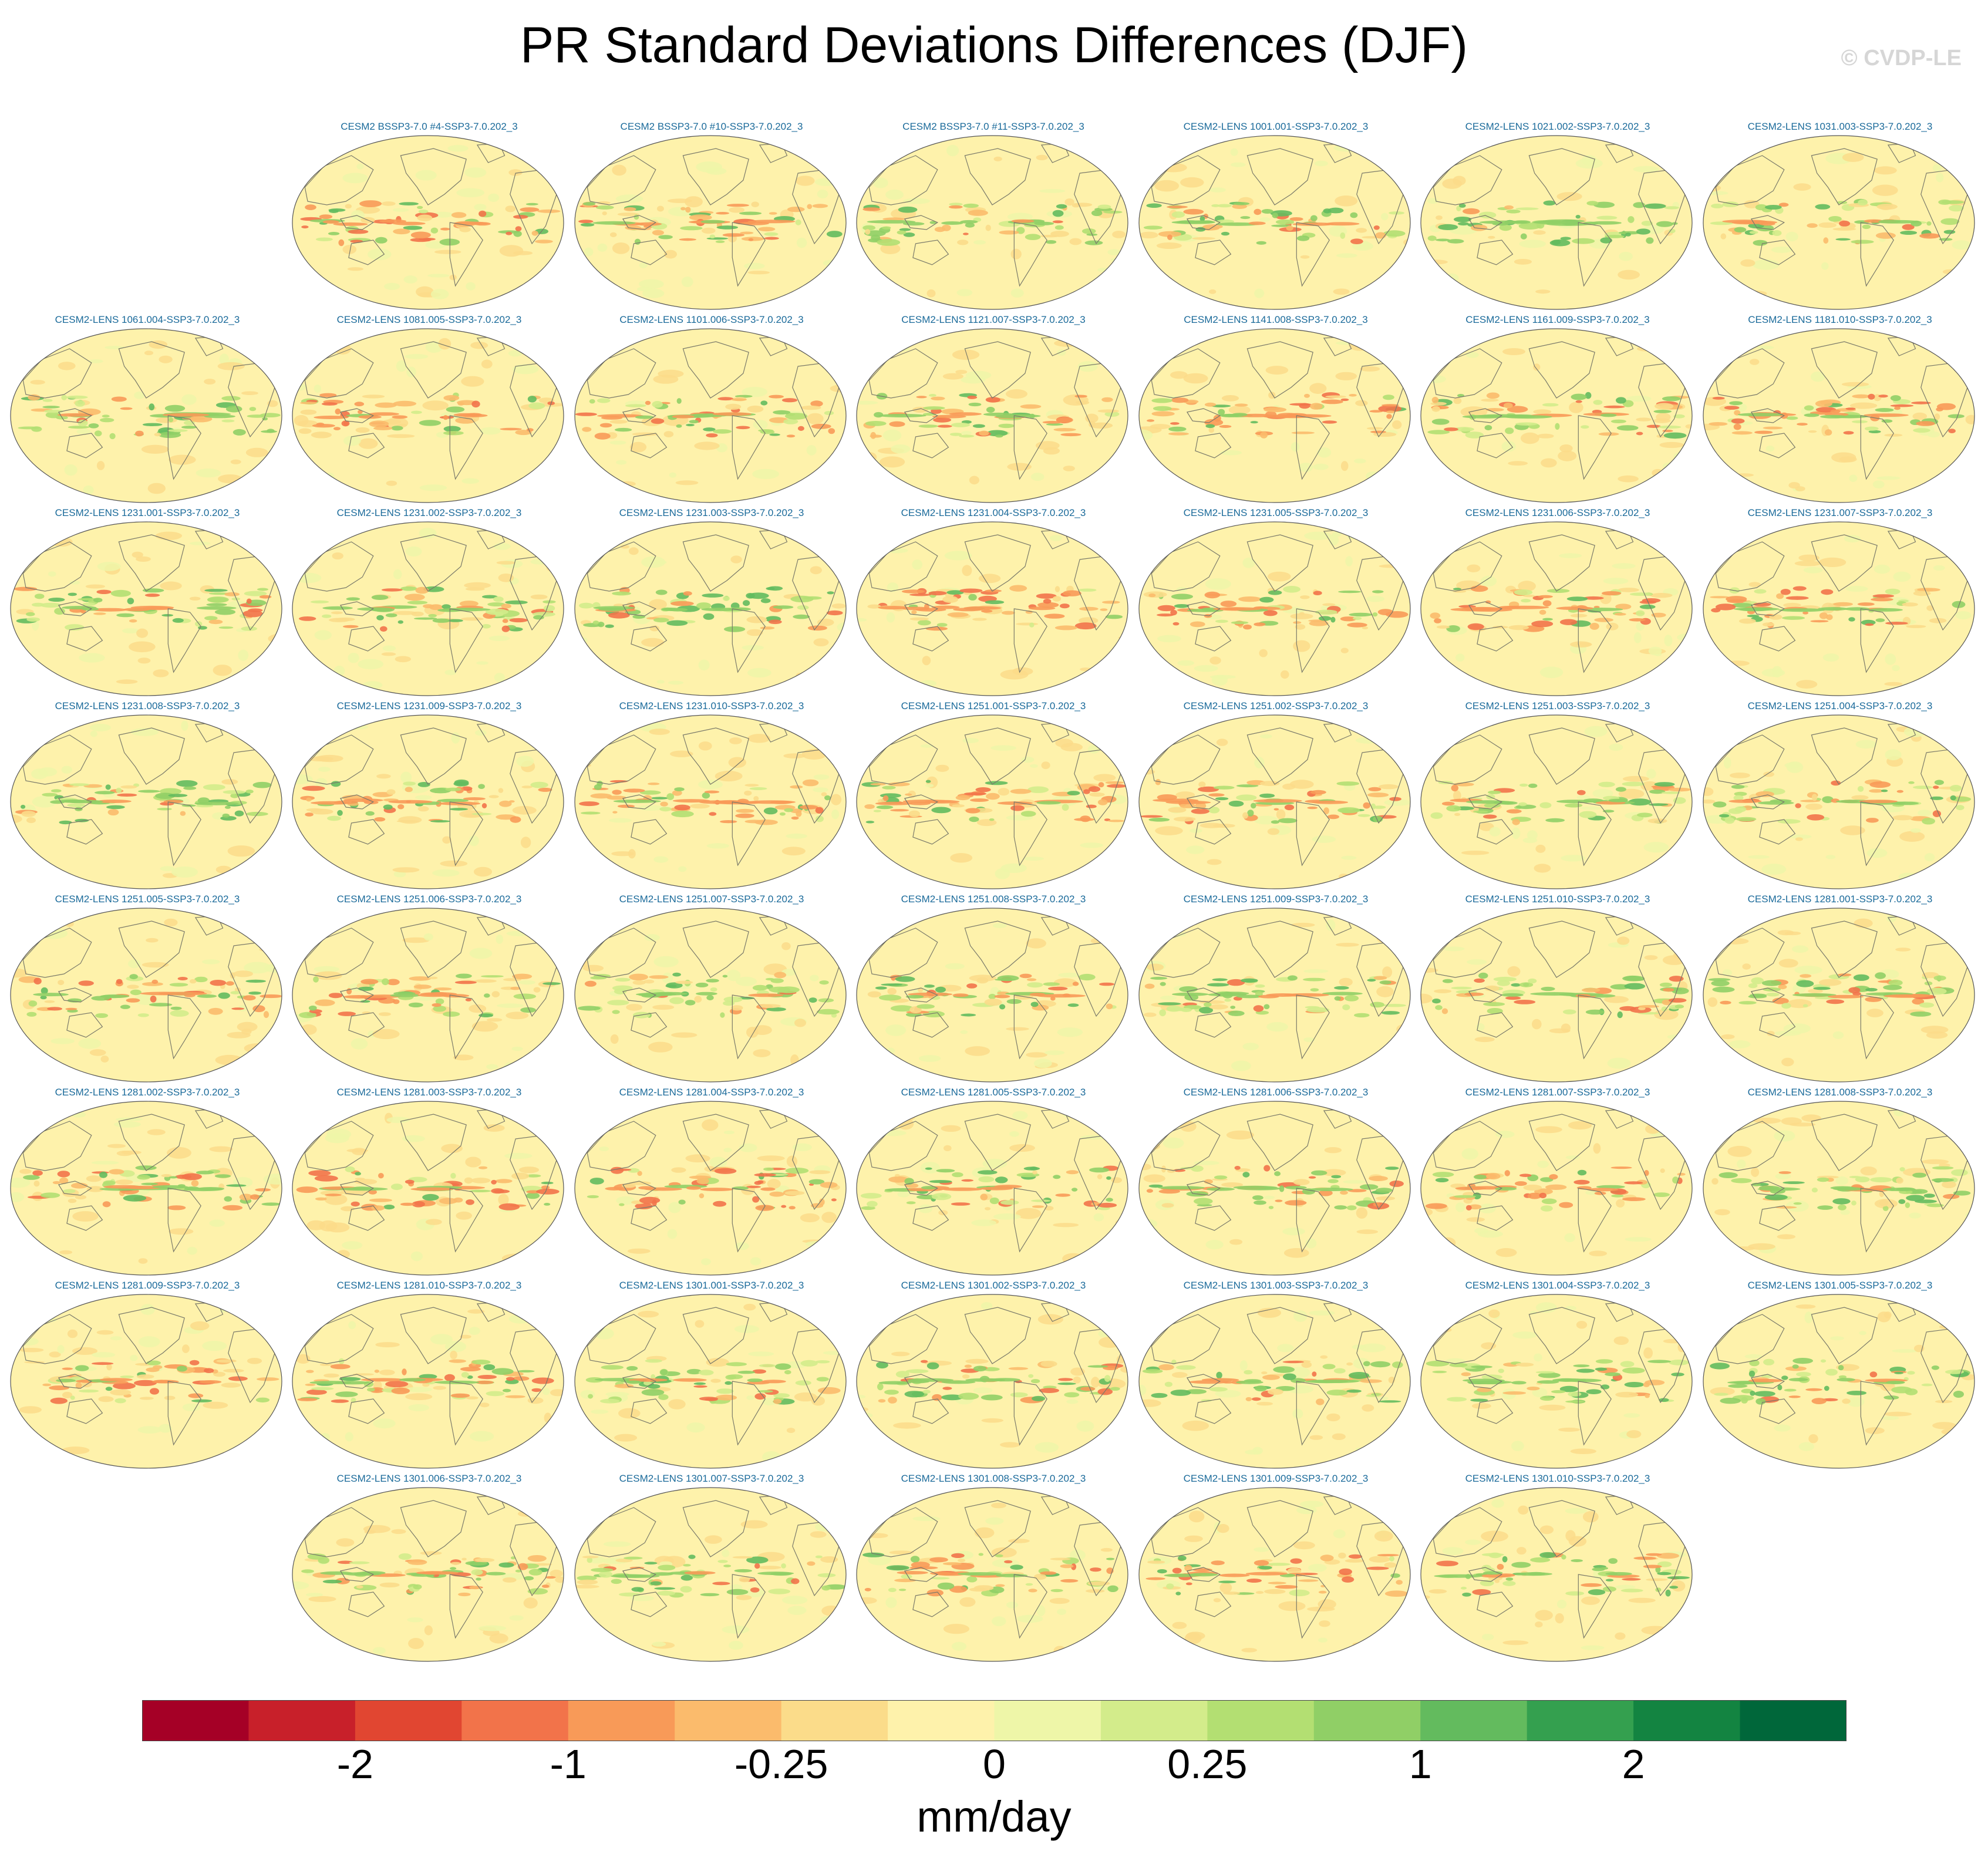 The image size is (1988, 1858). What do you see at coordinates (994, 513) in the screenshot?
I see `panel-title: CESM2-LENS 1231.004-SSP3-7.0.202_3` at bounding box center [994, 513].